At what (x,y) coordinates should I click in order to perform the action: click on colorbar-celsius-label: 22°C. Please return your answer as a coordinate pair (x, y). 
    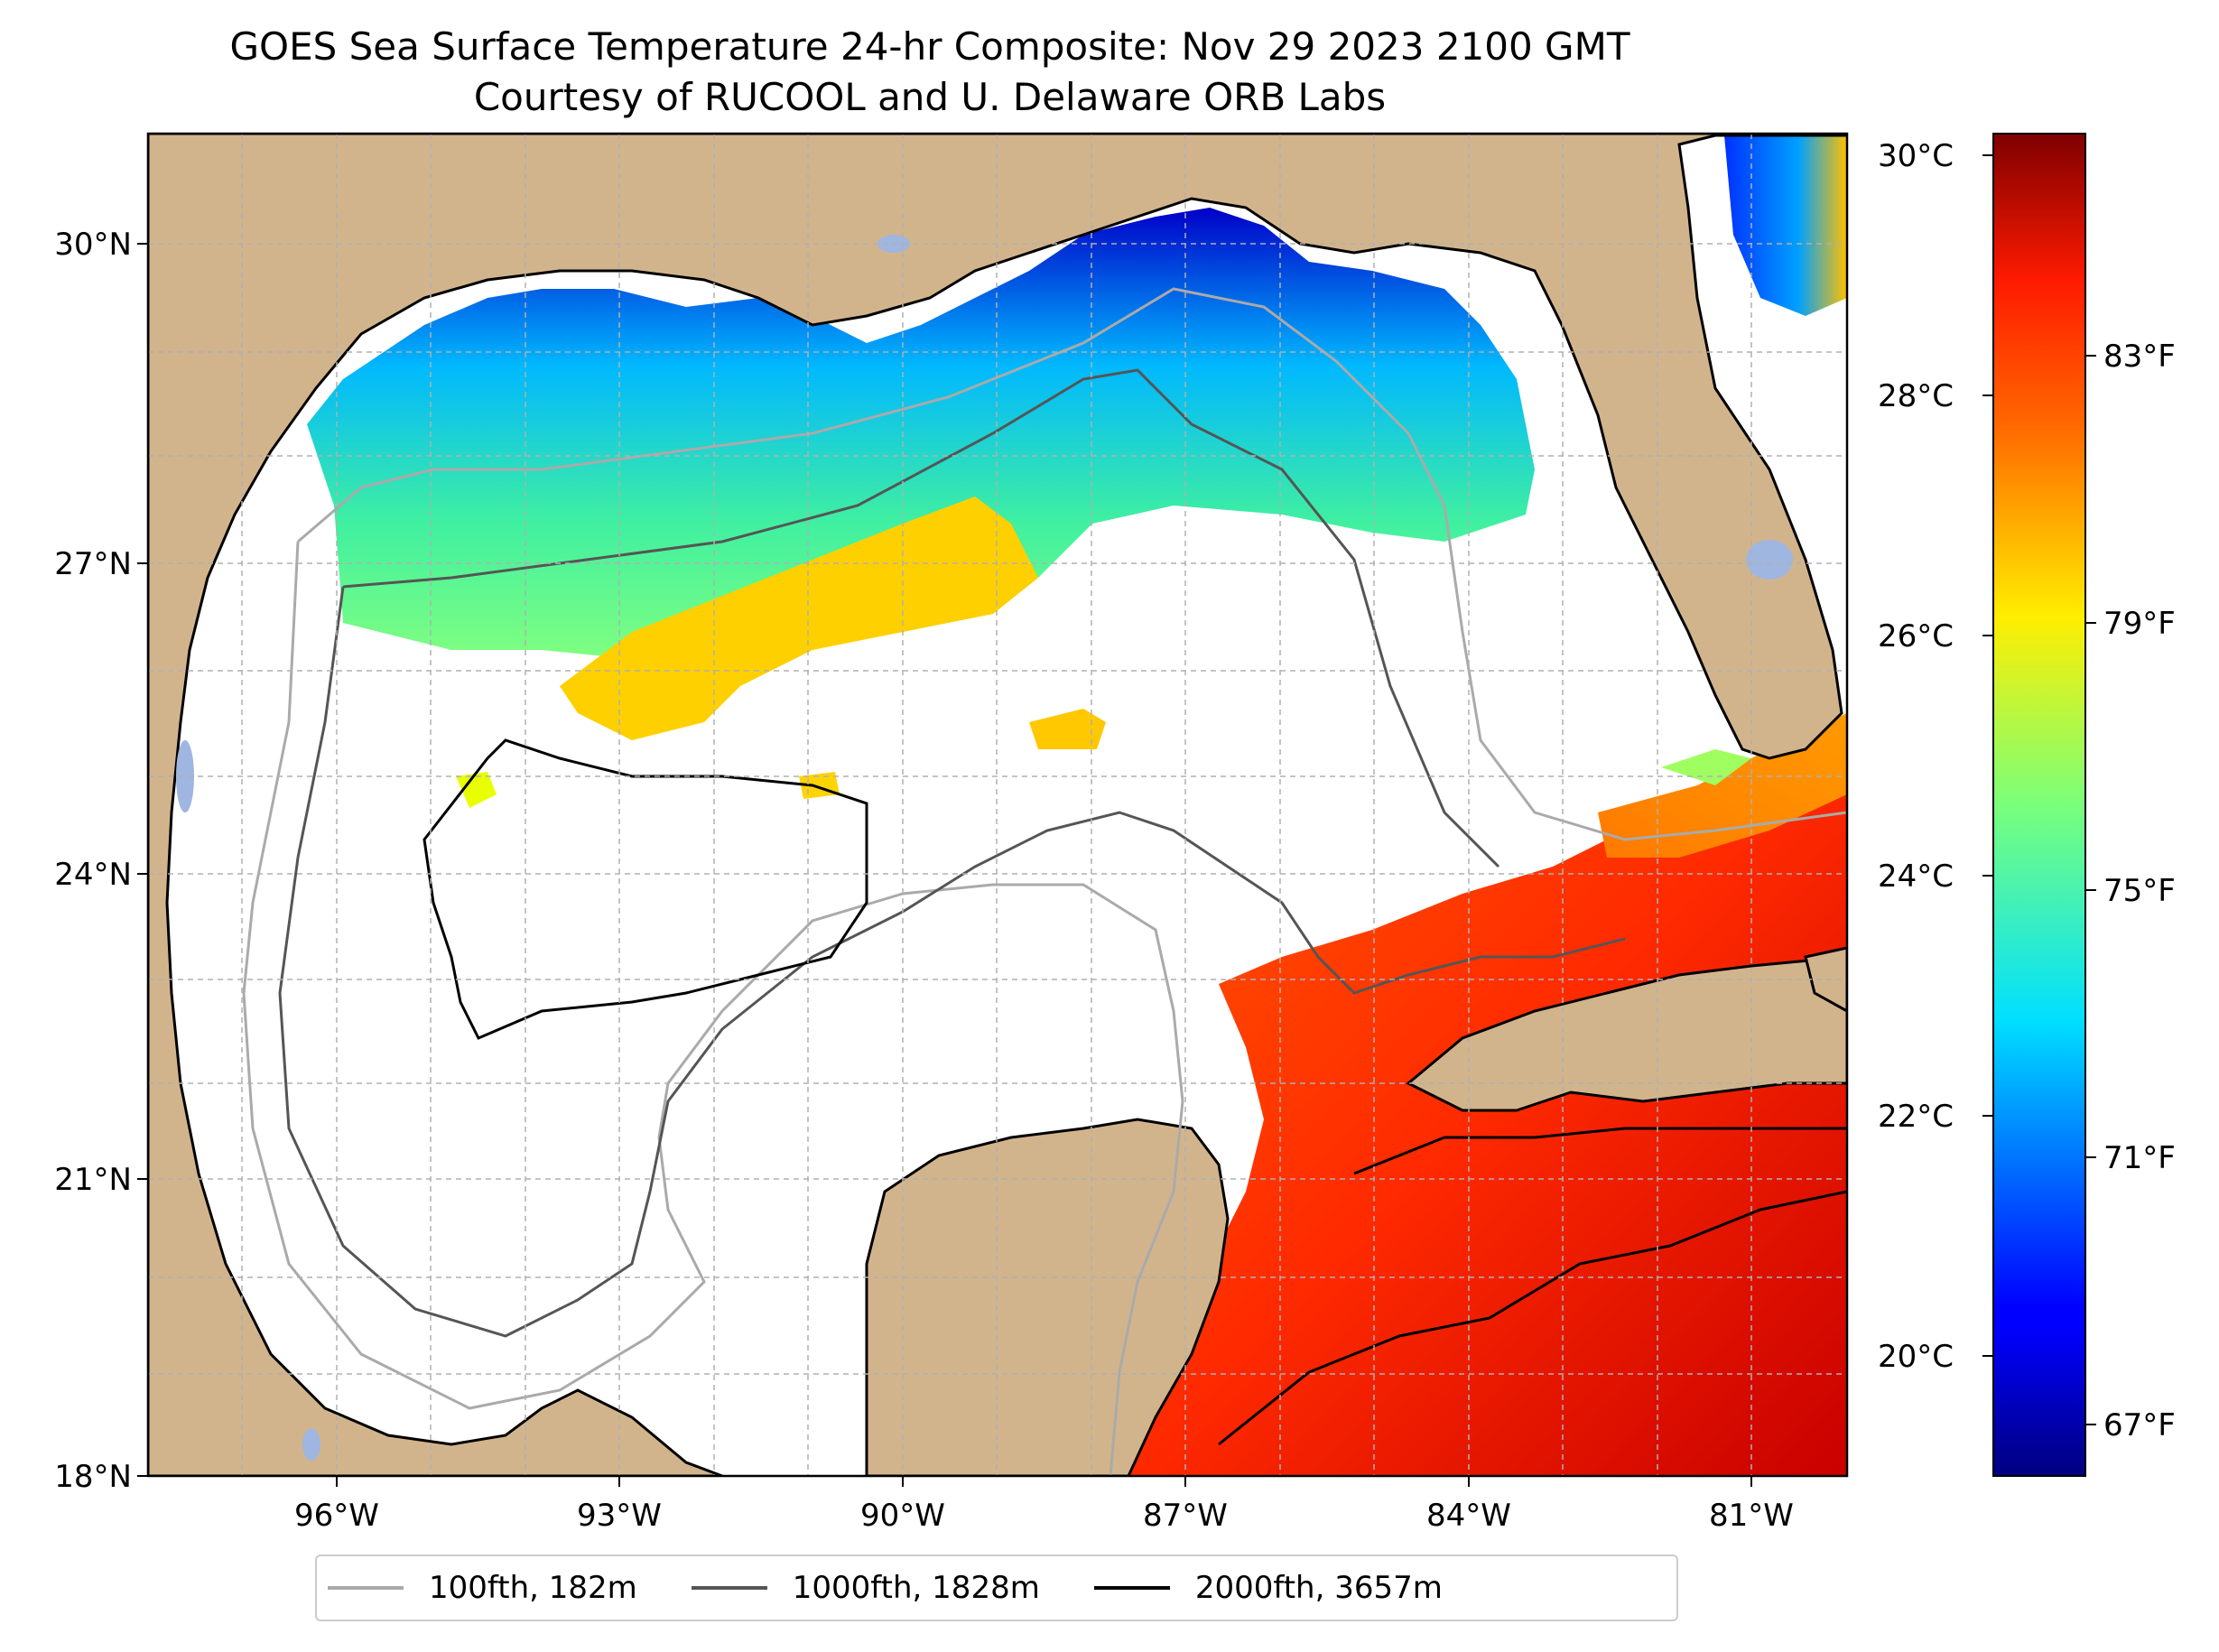
    Looking at the image, I should click on (1916, 1117).